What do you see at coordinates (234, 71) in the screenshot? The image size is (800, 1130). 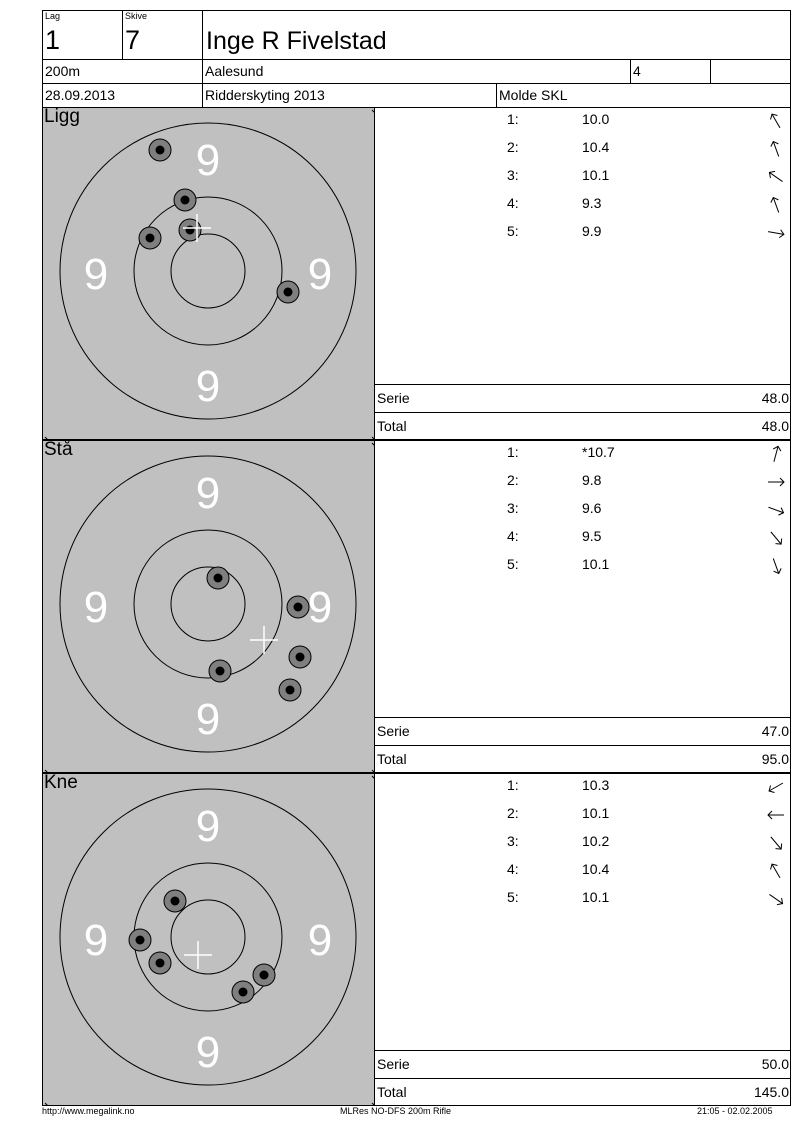 I see `club: Aalesund` at bounding box center [234, 71].